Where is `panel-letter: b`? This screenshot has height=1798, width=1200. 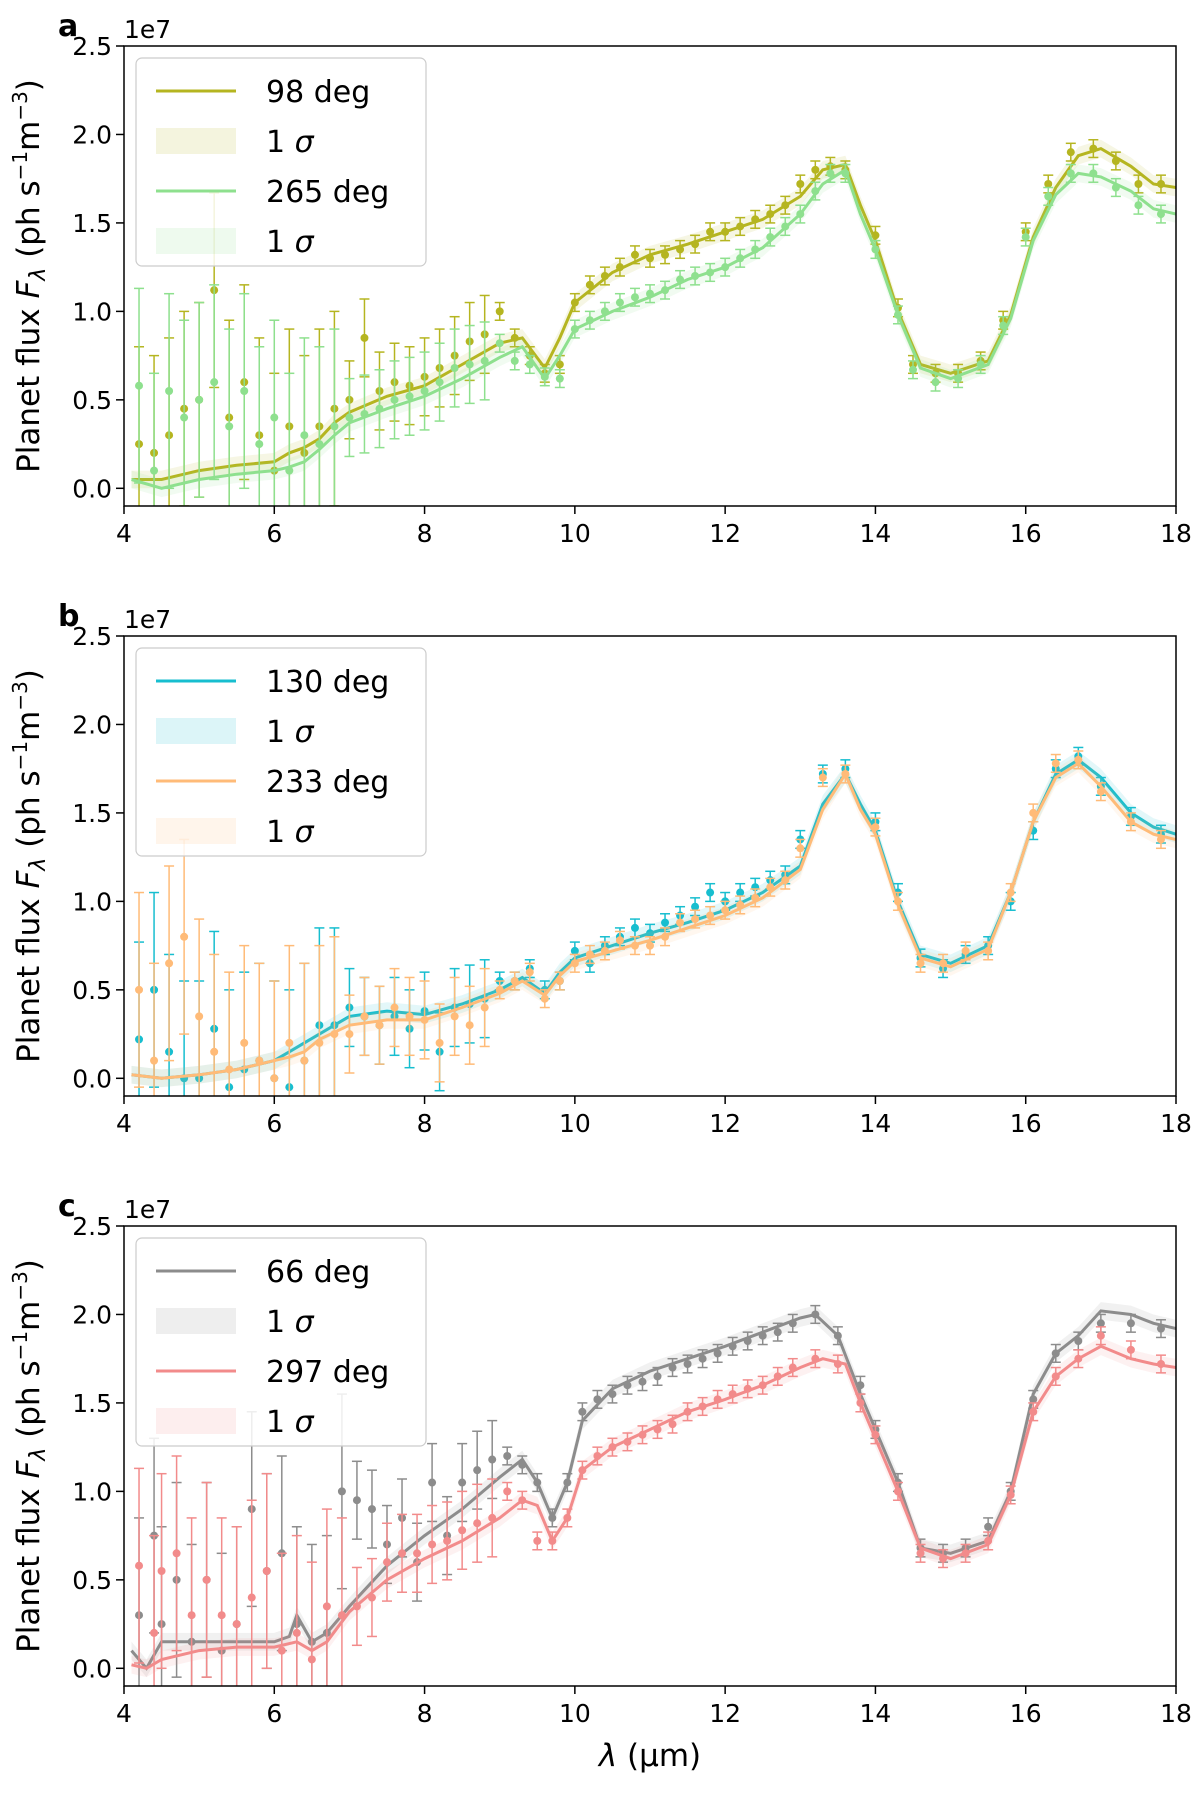 panel-letter: b is located at coordinates (68, 616).